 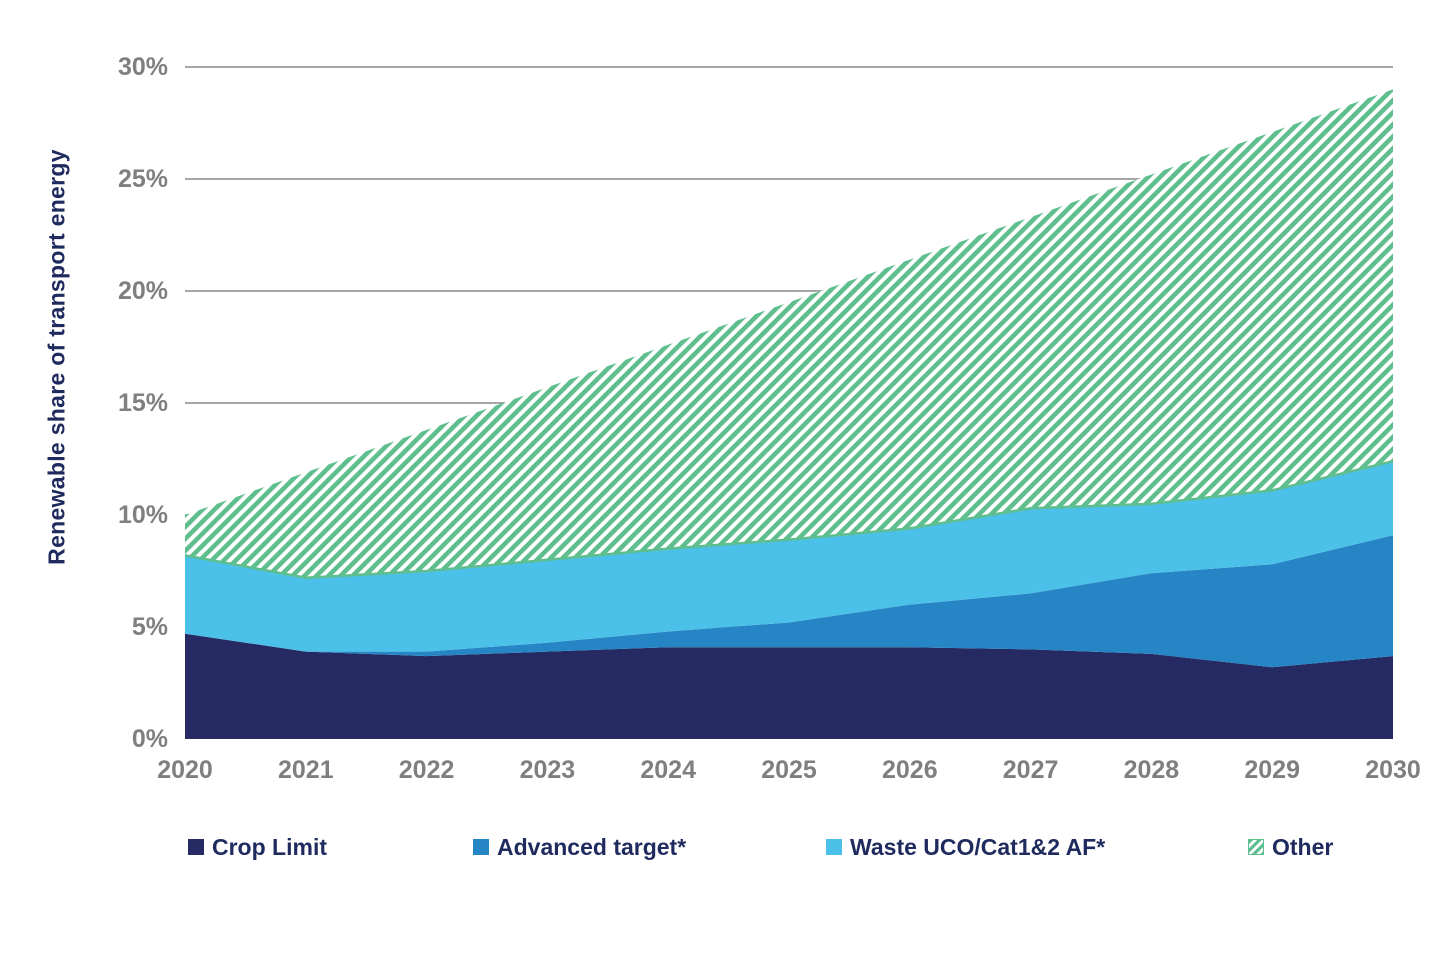 I want to click on x-tick-label-2023: 2023, so click(x=547, y=770).